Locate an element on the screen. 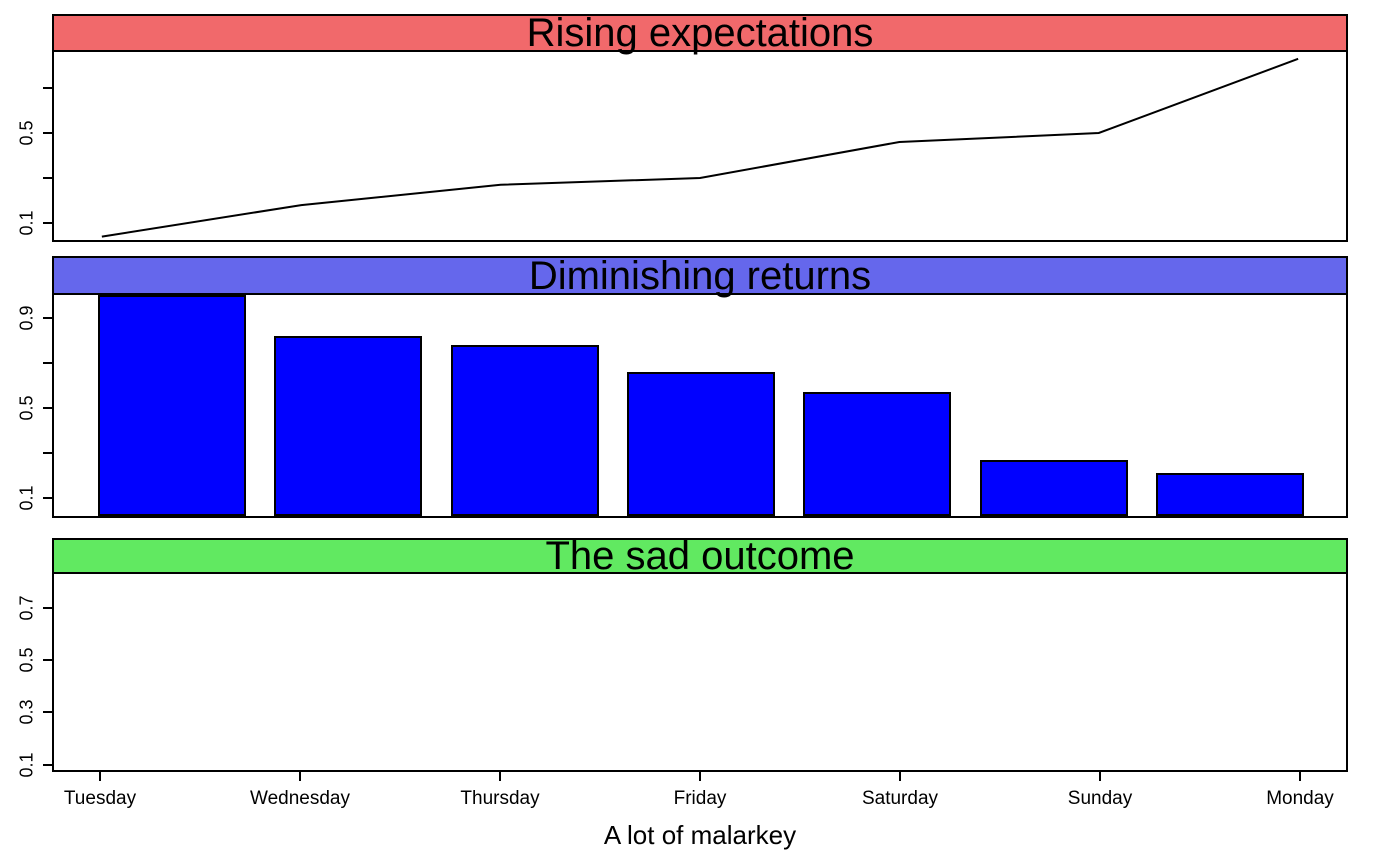 The height and width of the screenshot is (866, 1400). panel-title: Diminishing returns is located at coordinates (700, 275).